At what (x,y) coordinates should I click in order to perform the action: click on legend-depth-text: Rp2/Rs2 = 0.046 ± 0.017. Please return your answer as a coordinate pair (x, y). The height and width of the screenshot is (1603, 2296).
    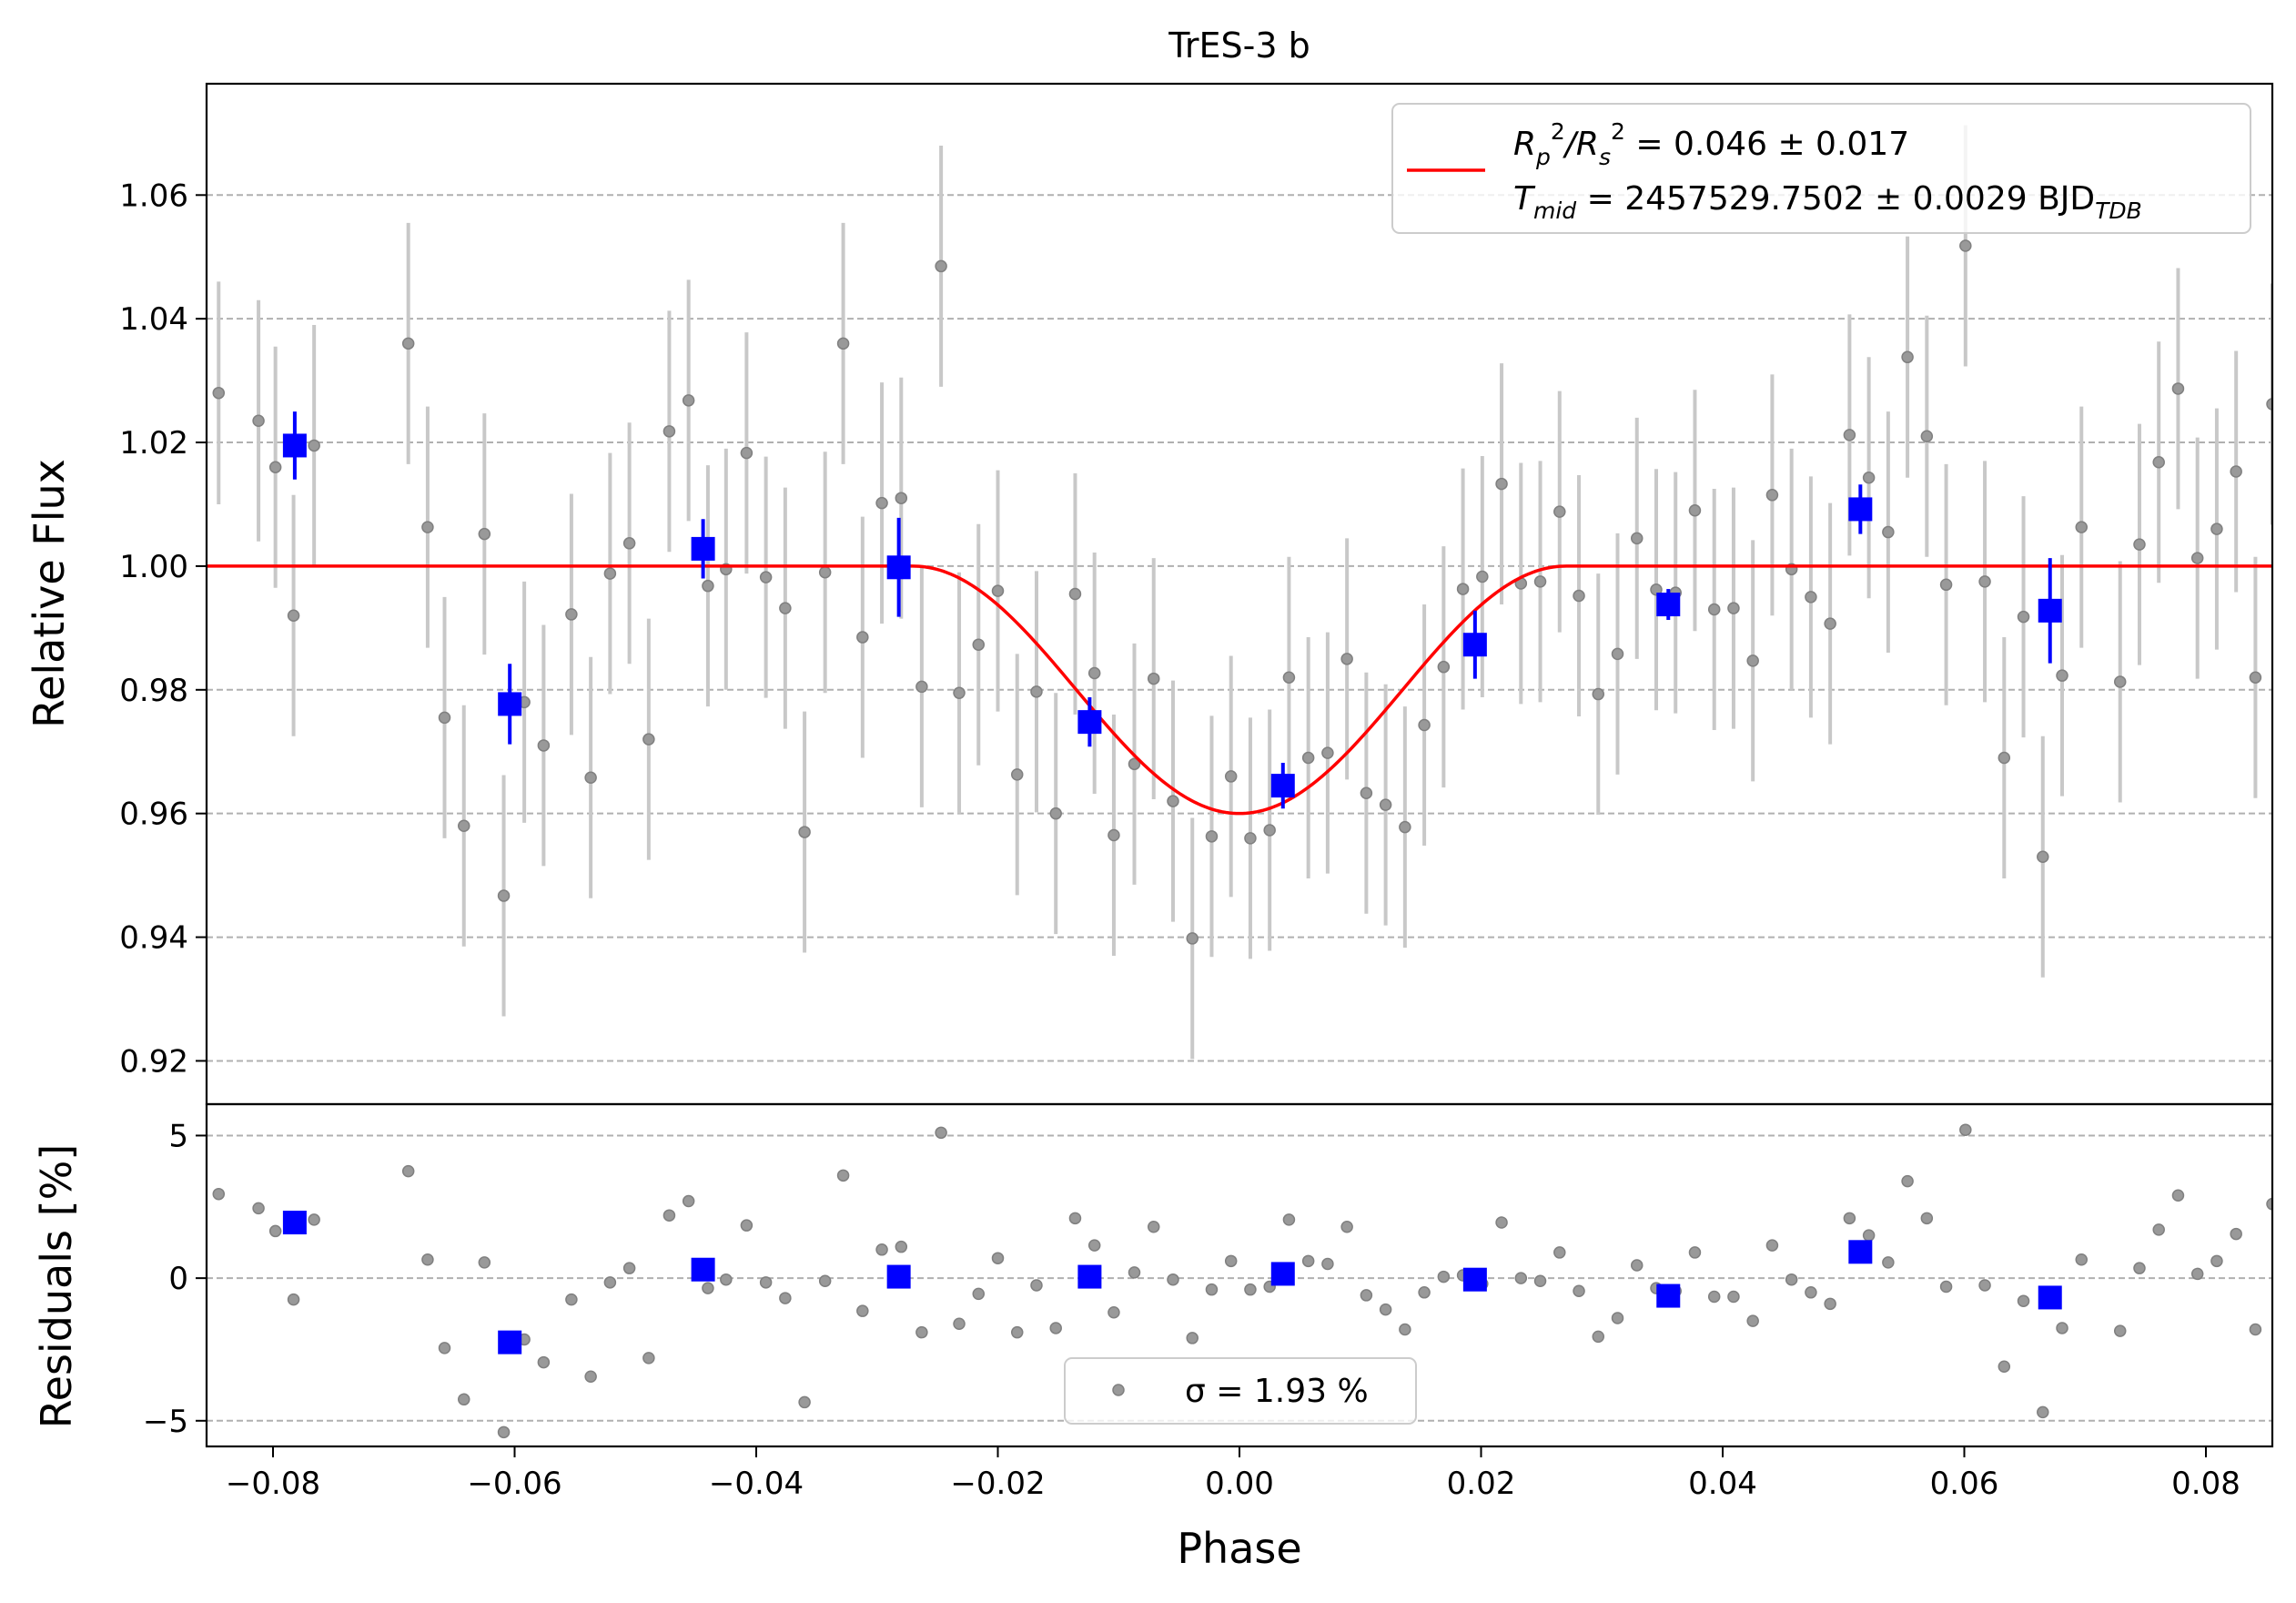
    Looking at the image, I should click on (1711, 144).